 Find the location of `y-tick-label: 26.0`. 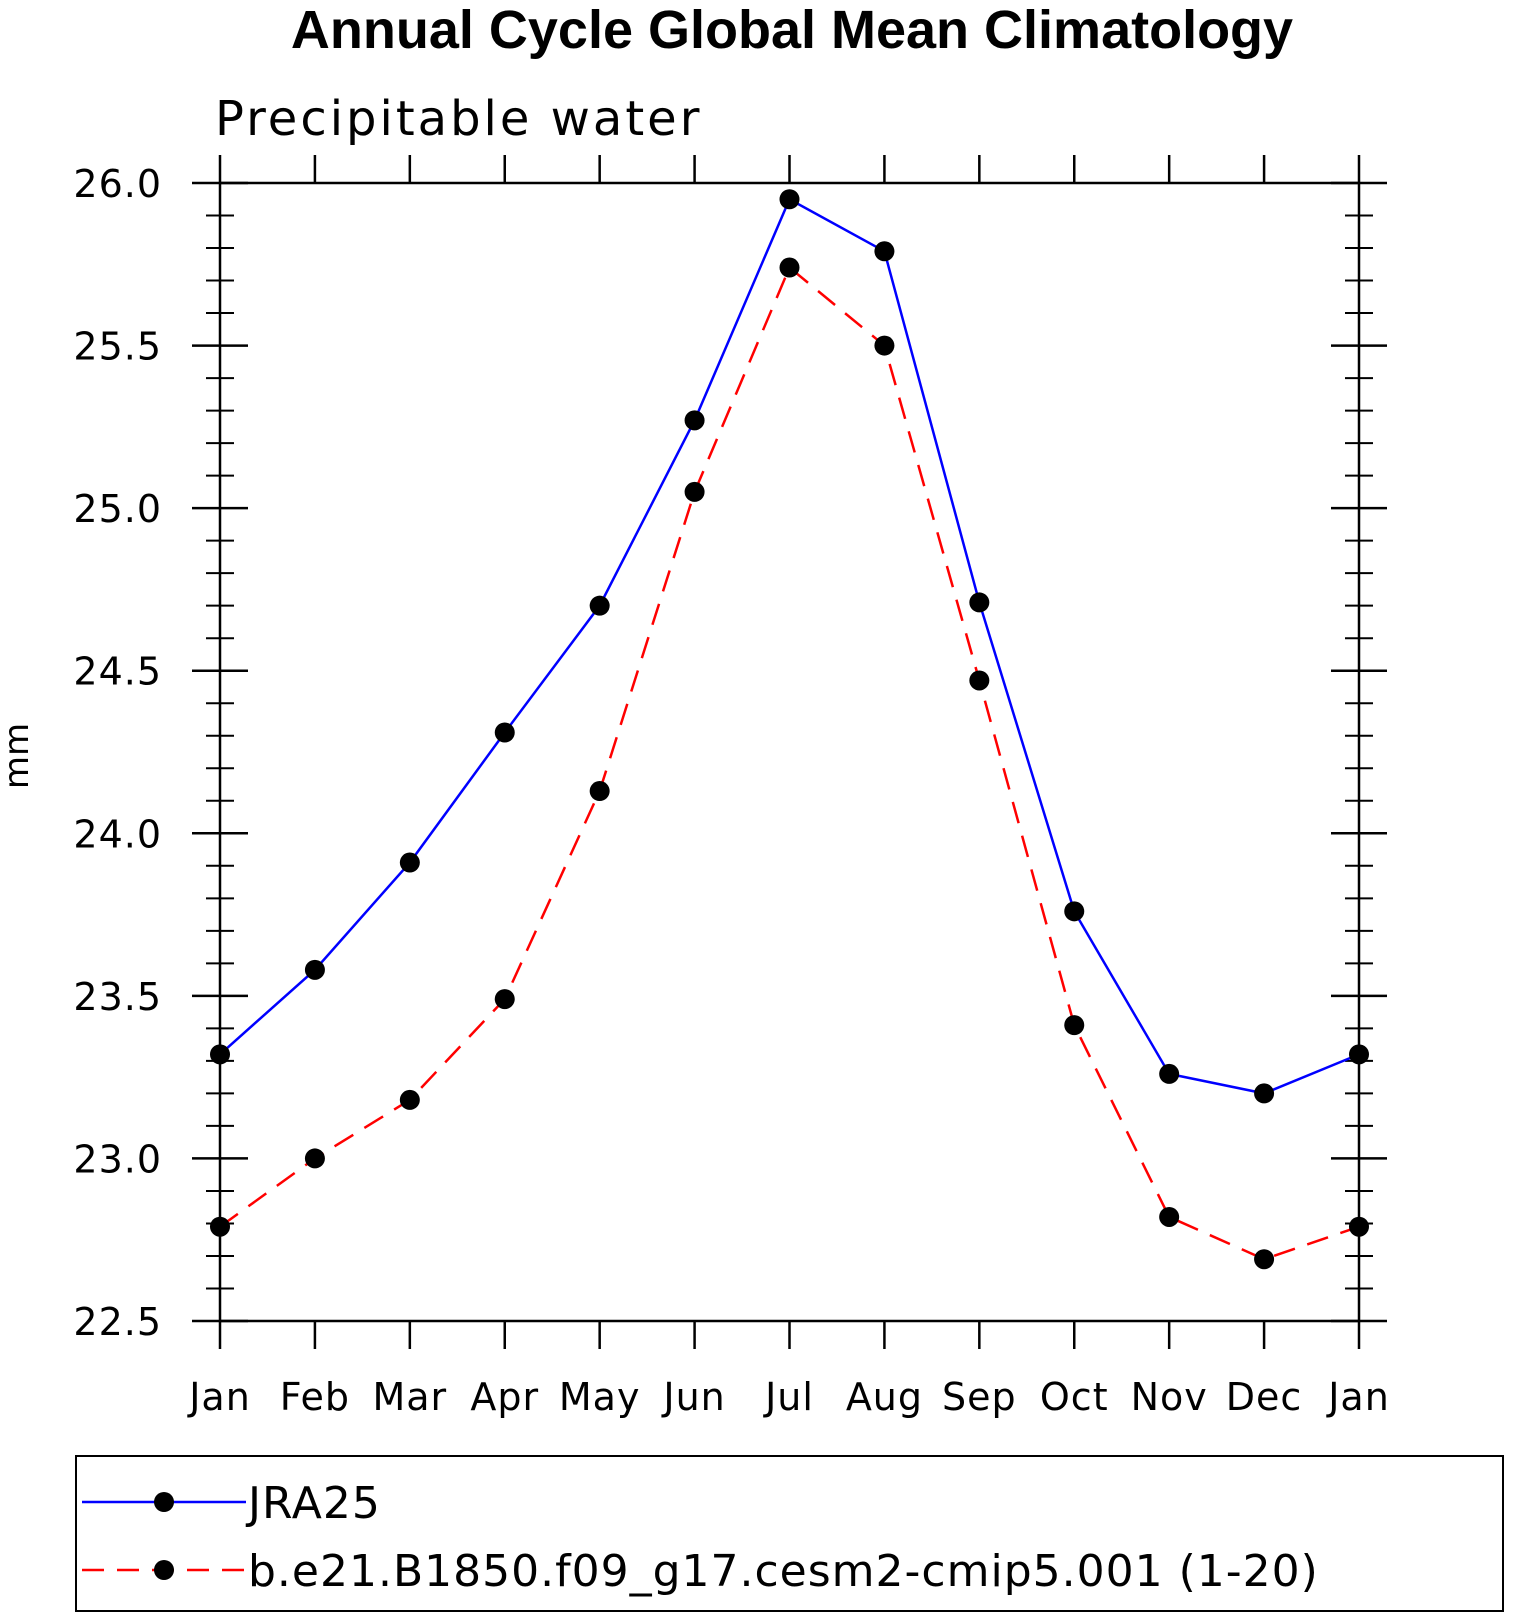

y-tick-label: 26.0 is located at coordinates (117, 184).